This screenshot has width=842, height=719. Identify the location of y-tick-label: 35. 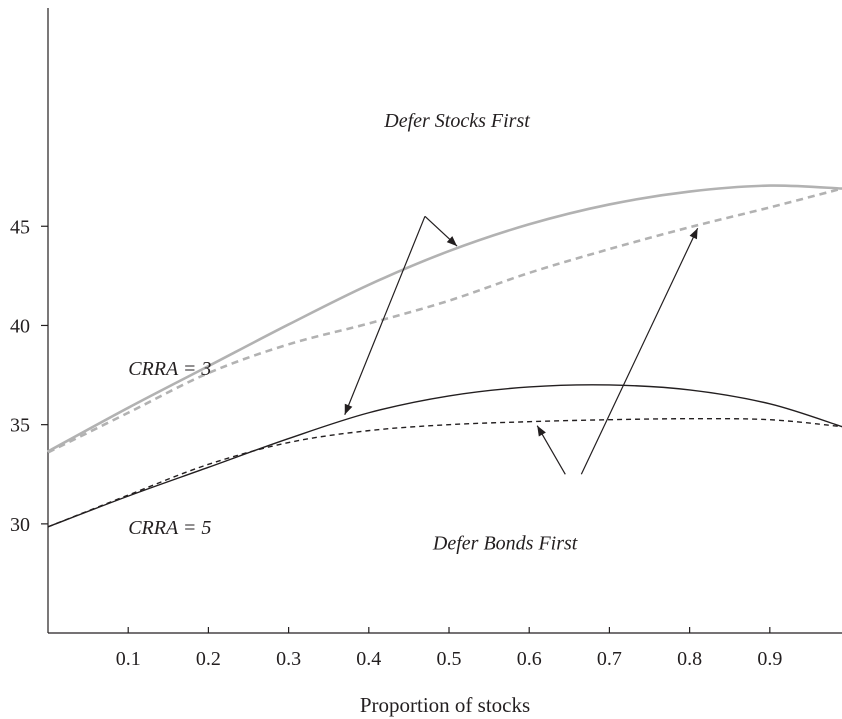
(20, 426).